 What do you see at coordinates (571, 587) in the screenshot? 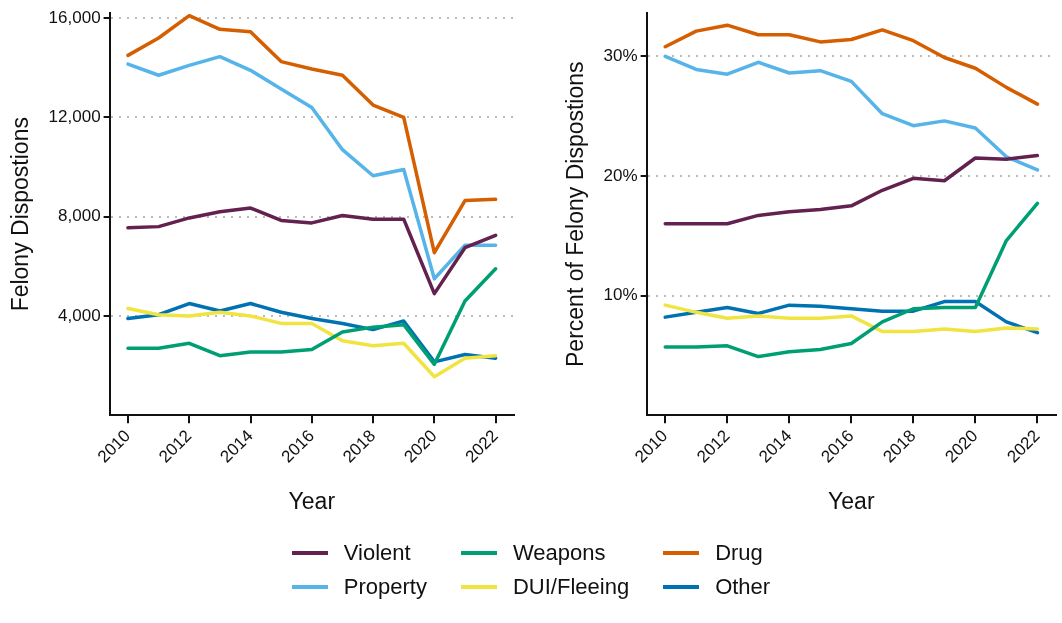
I see `legend-label: DUI/Fleeing` at bounding box center [571, 587].